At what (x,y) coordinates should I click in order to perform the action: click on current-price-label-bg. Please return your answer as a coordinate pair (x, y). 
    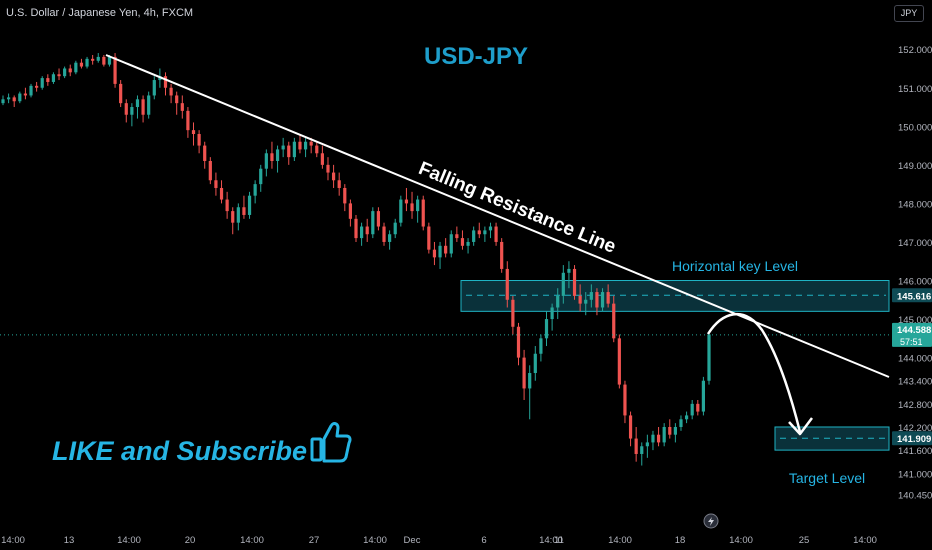
    Looking at the image, I should click on (912, 334).